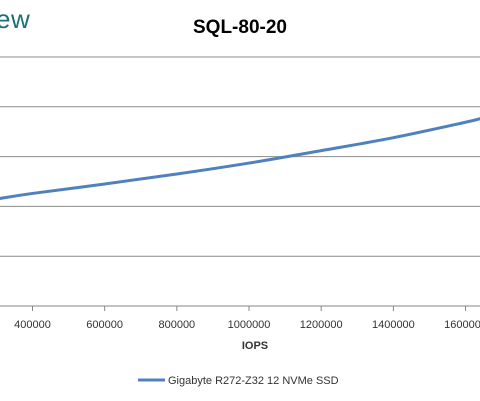 The image size is (480, 401). What do you see at coordinates (321, 325) in the screenshot?
I see `x-tick-label: 1200000` at bounding box center [321, 325].